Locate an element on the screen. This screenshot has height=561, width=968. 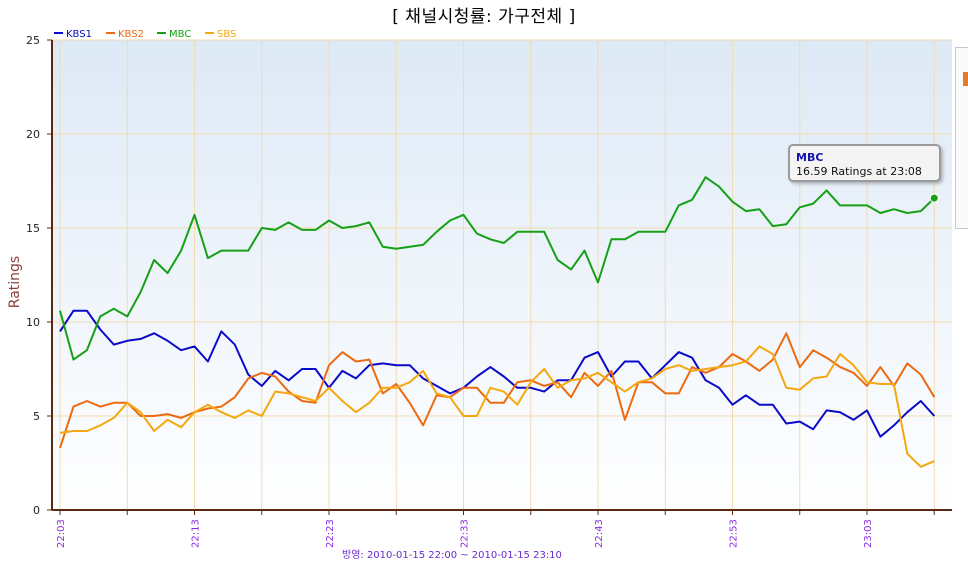
legend-label-mbc: MBC is located at coordinates (180, 34).